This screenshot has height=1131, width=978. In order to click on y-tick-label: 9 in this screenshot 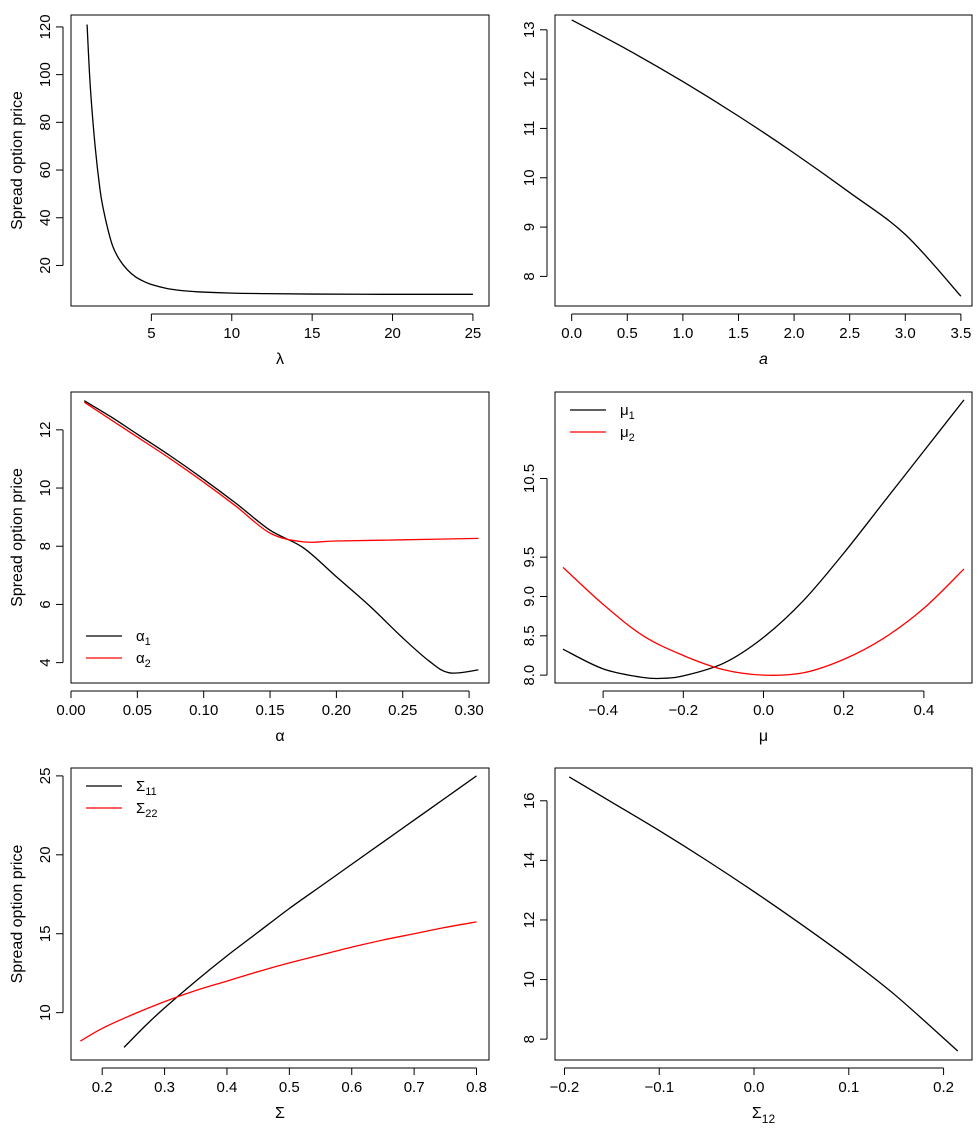, I will do `click(529, 227)`.